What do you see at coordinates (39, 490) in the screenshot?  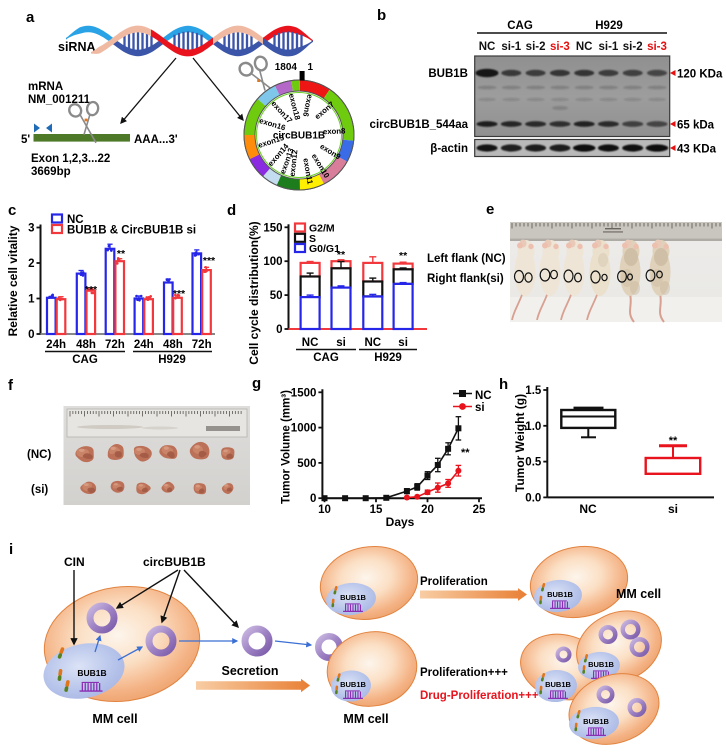 I see `svg-text: (si)` at bounding box center [39, 490].